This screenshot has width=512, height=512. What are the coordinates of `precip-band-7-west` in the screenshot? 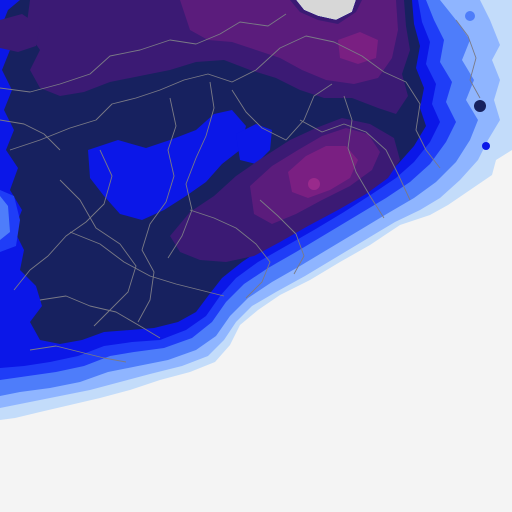 It's located at (20, 33).